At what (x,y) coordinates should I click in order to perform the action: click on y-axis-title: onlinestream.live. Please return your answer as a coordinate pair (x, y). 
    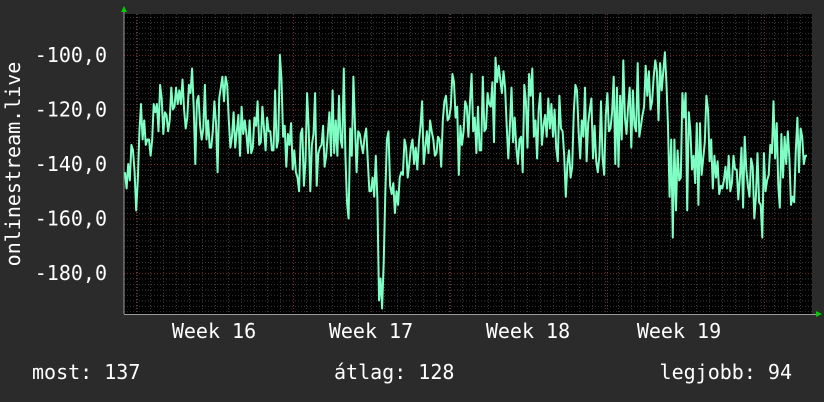
    Looking at the image, I should click on (13, 164).